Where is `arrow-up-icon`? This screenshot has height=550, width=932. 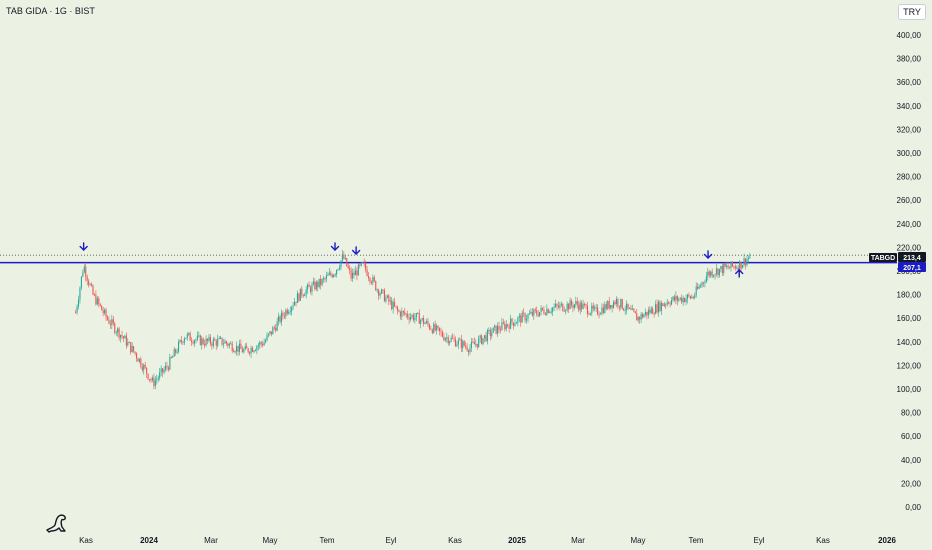
arrow-up-icon is located at coordinates (739, 273).